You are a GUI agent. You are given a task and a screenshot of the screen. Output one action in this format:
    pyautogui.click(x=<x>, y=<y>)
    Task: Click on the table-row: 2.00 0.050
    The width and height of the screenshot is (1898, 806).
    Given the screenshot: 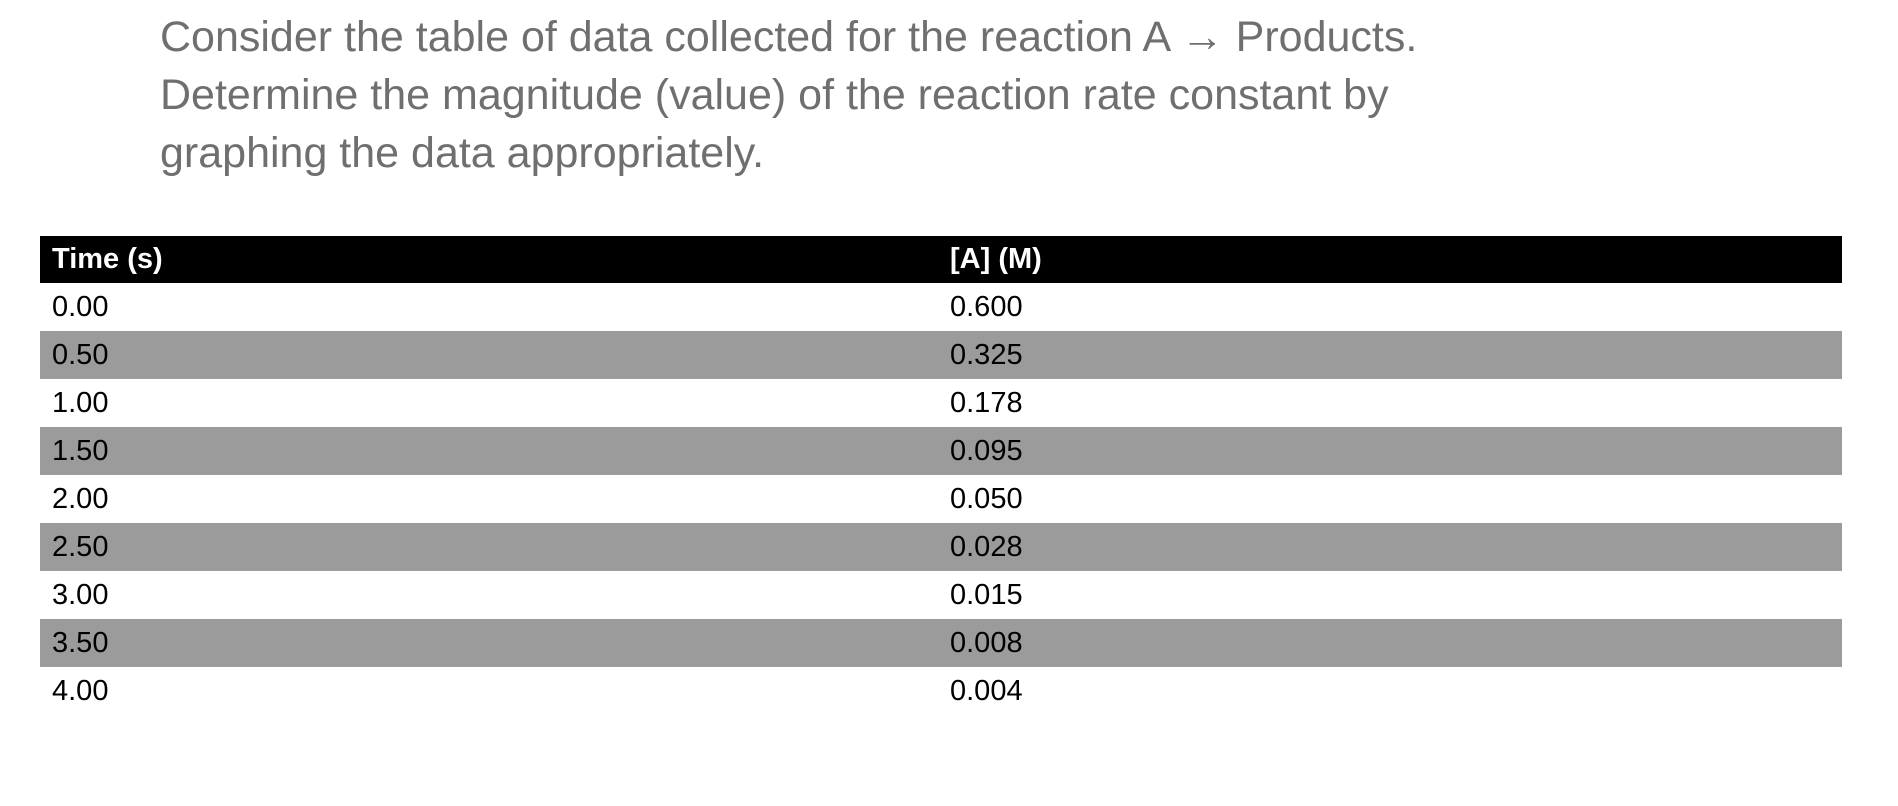 What is the action you would take?
    pyautogui.click(x=941, y=499)
    